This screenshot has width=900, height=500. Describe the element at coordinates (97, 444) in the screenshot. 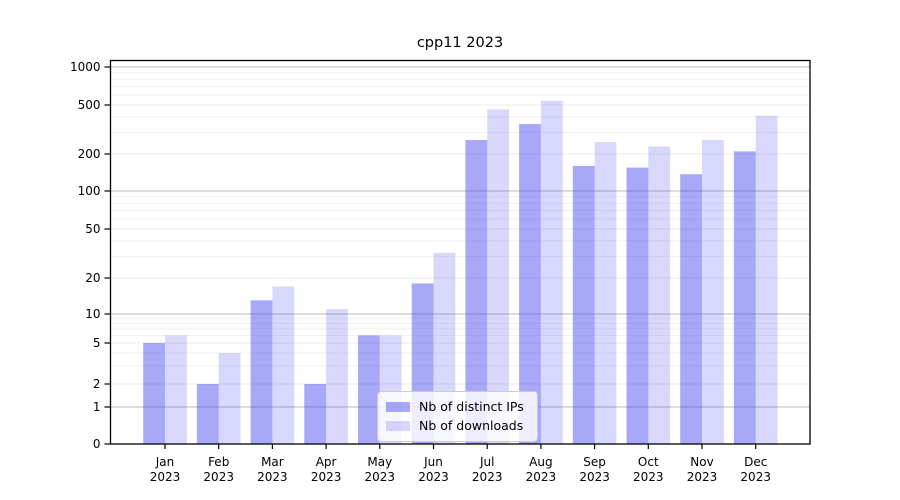

I see `y-tick-label: 0` at that location.